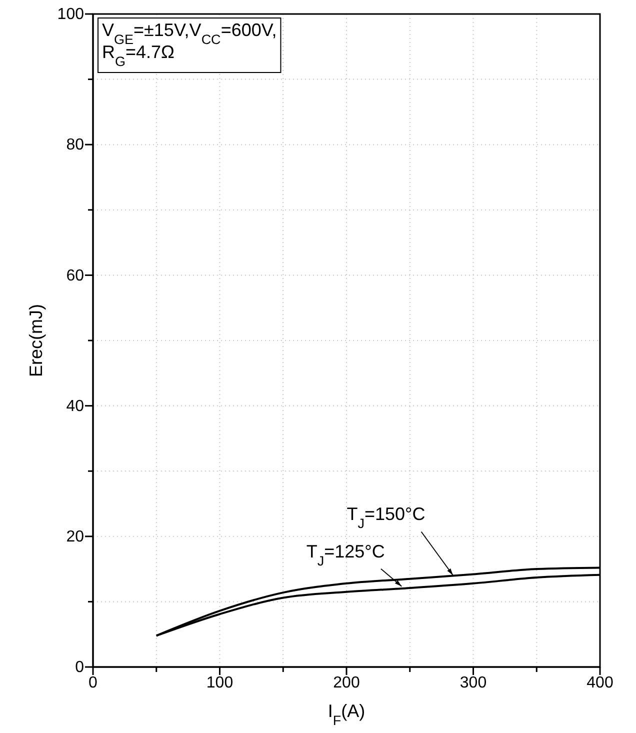  I want to click on y-axis-title: Erec(mJ), so click(36, 340).